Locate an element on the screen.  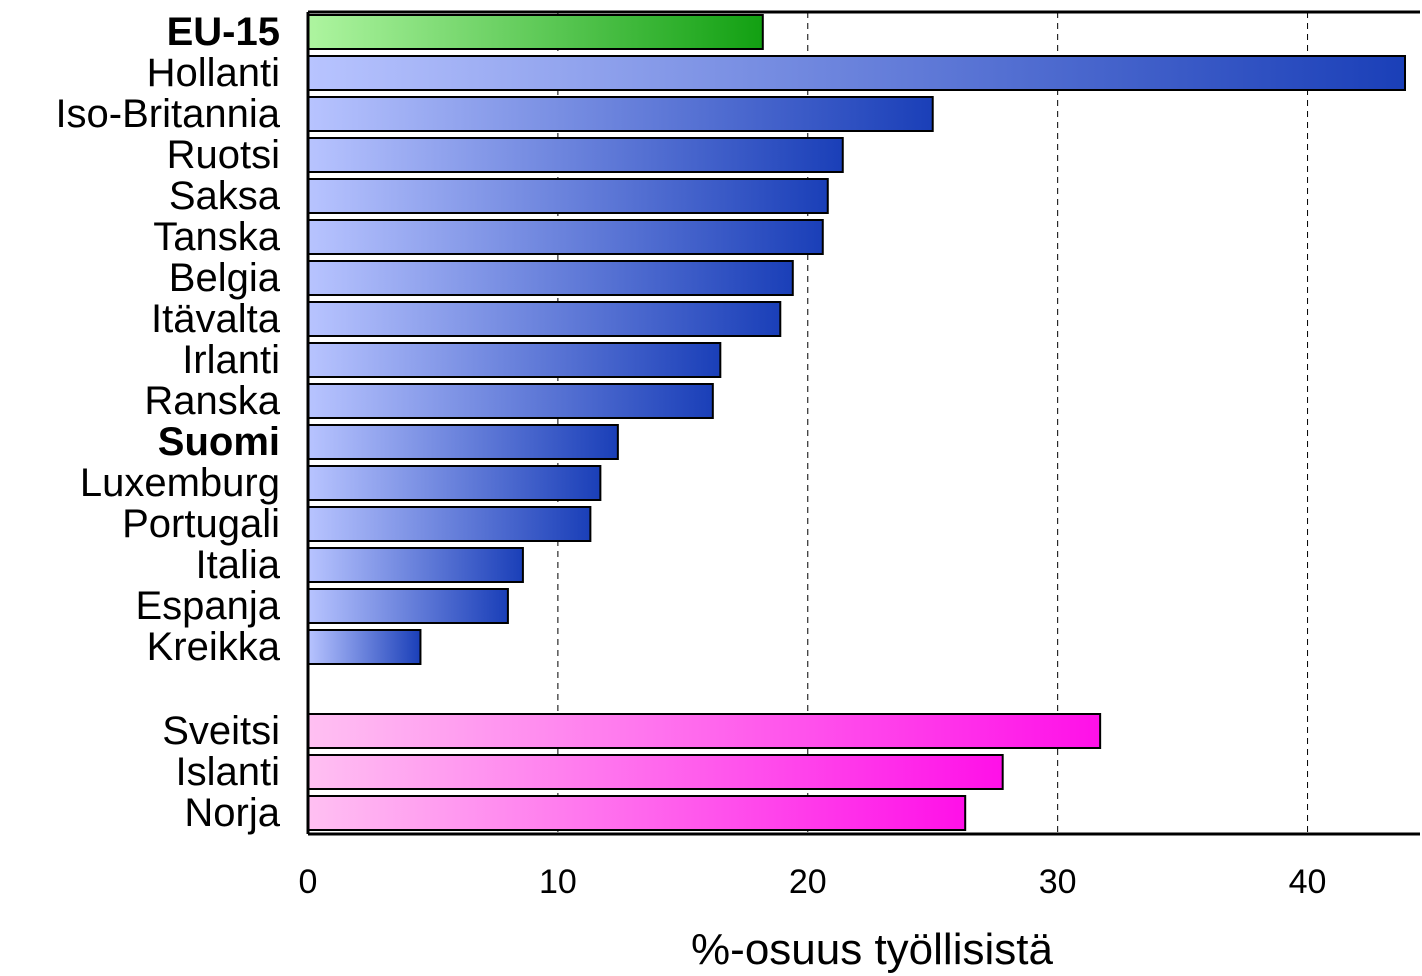
bar-sveitsi is located at coordinates (704, 731).